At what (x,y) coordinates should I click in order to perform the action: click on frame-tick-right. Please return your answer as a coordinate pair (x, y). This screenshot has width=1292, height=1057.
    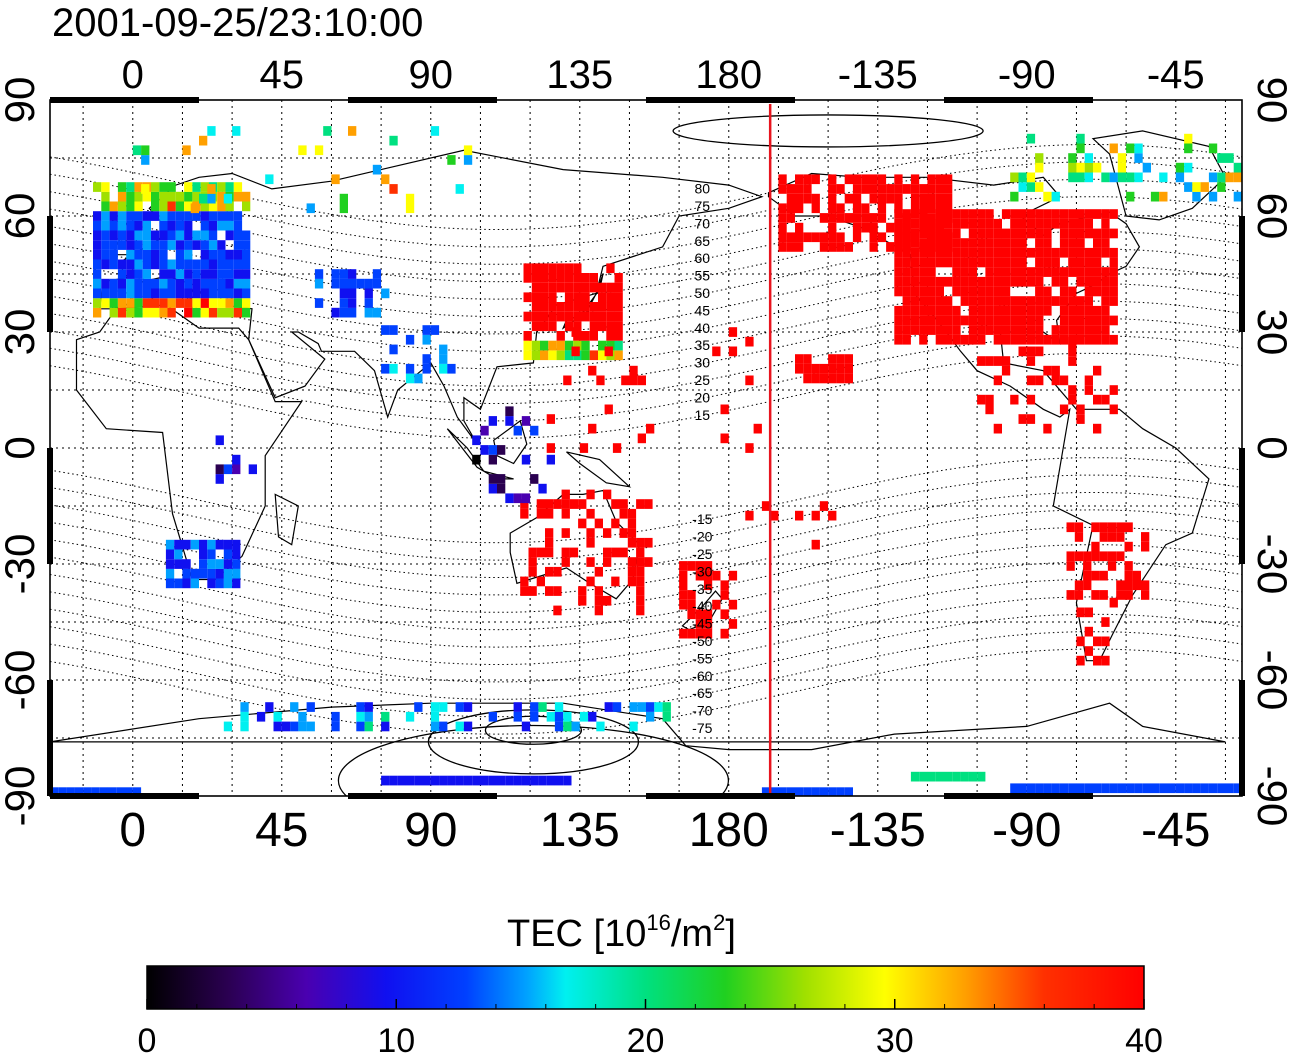
    Looking at the image, I should click on (1242, 274).